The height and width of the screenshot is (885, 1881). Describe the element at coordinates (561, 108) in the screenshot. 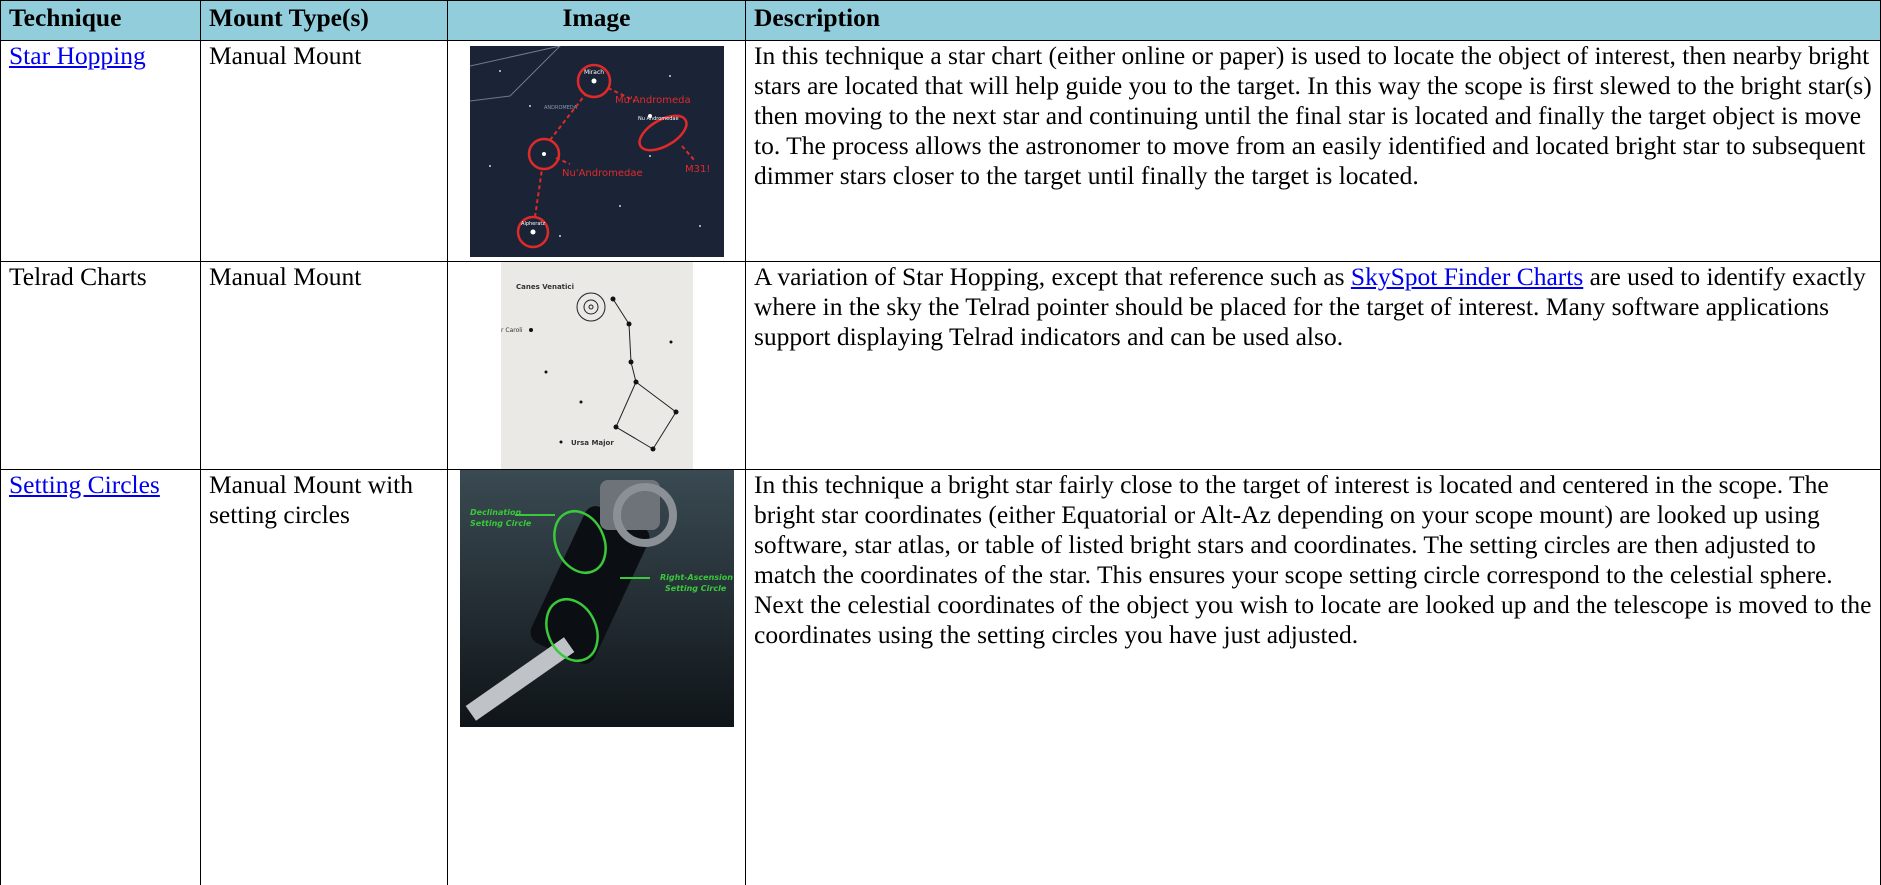

I see `image-label: ANDROMEDA` at that location.